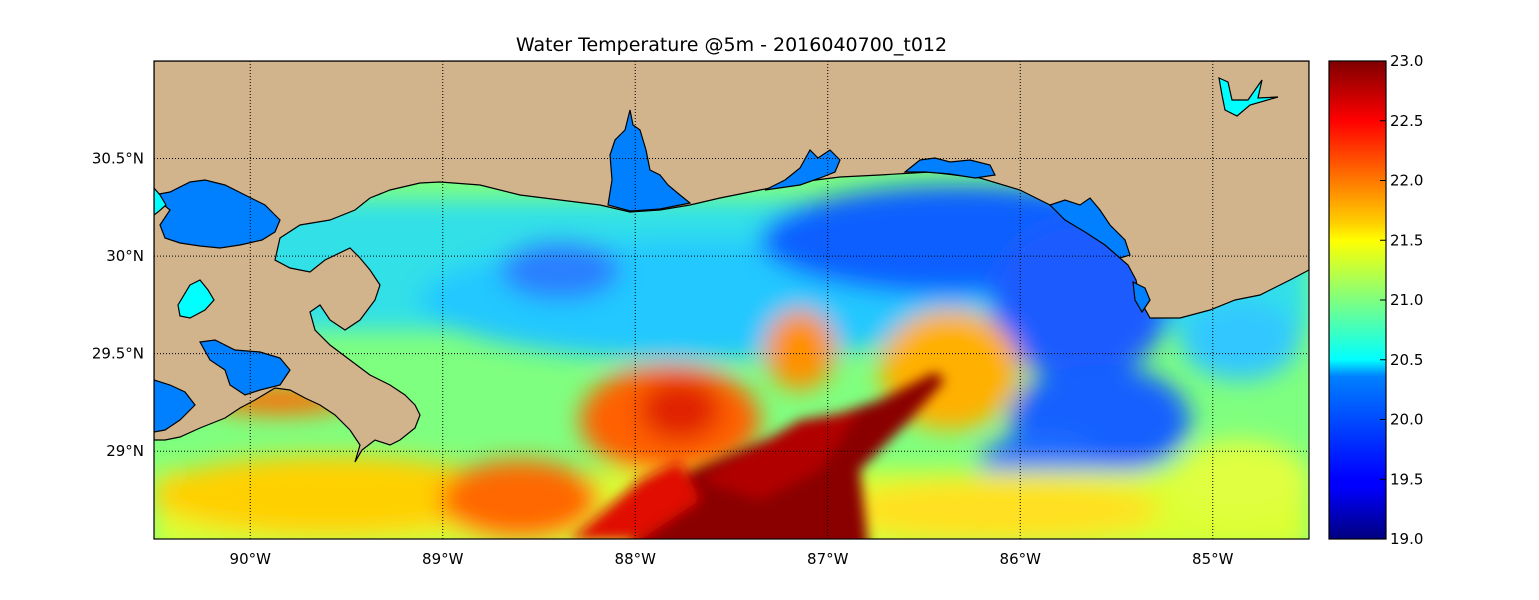  Describe the element at coordinates (1406, 121) in the screenshot. I see `colorbar-tick-label: 22.5` at that location.